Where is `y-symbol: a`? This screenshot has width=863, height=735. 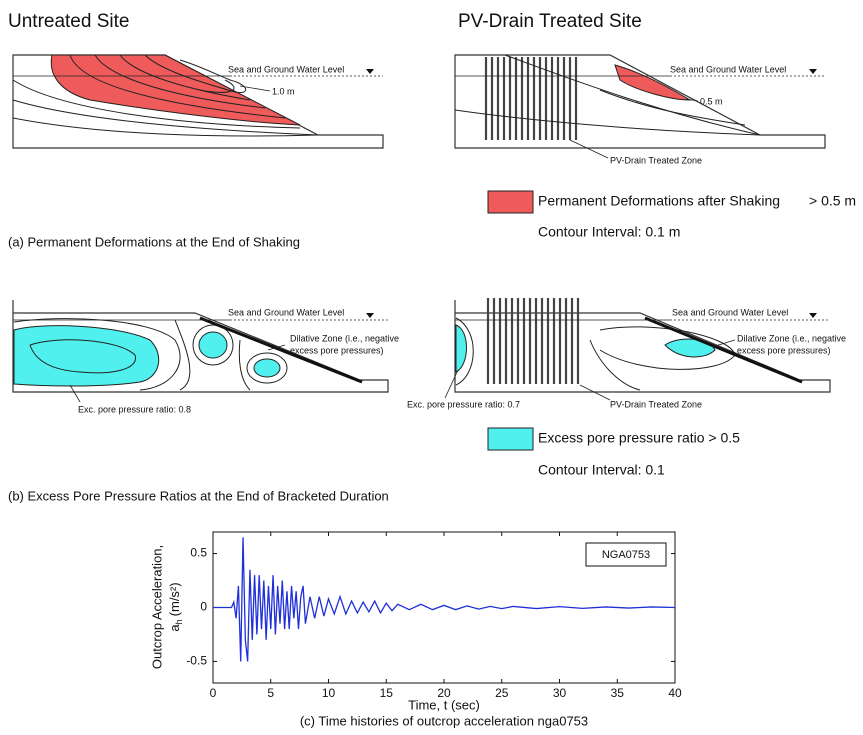
y-symbol: a is located at coordinates (174, 628).